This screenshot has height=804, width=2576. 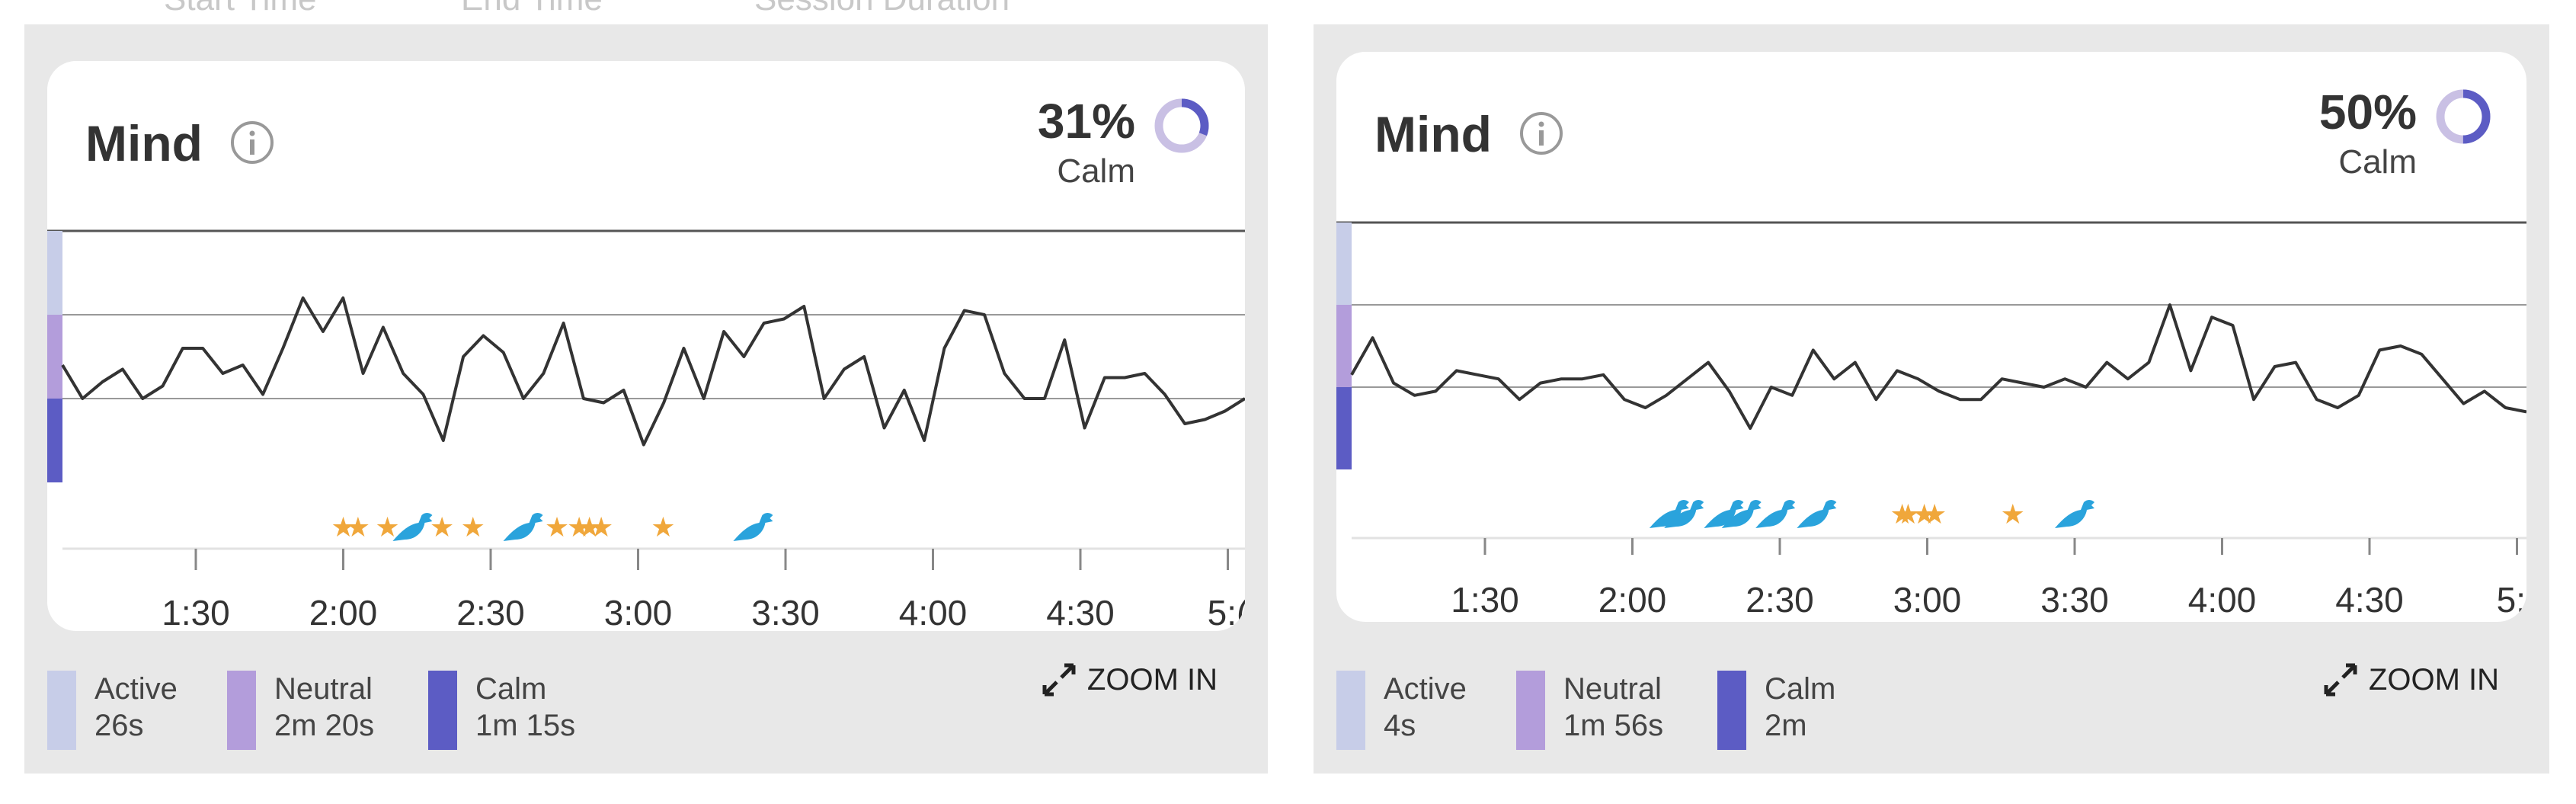 What do you see at coordinates (882, 9) in the screenshot?
I see `session-duration-label: Session Duration` at bounding box center [882, 9].